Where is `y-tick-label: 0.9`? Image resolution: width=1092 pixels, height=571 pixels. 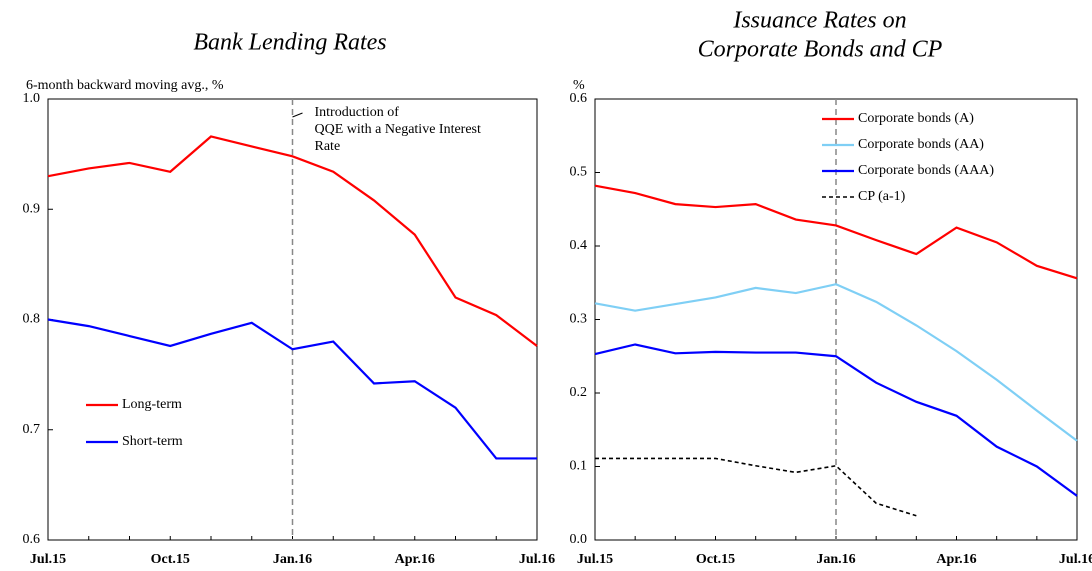 y-tick-label: 0.9 is located at coordinates (32, 208).